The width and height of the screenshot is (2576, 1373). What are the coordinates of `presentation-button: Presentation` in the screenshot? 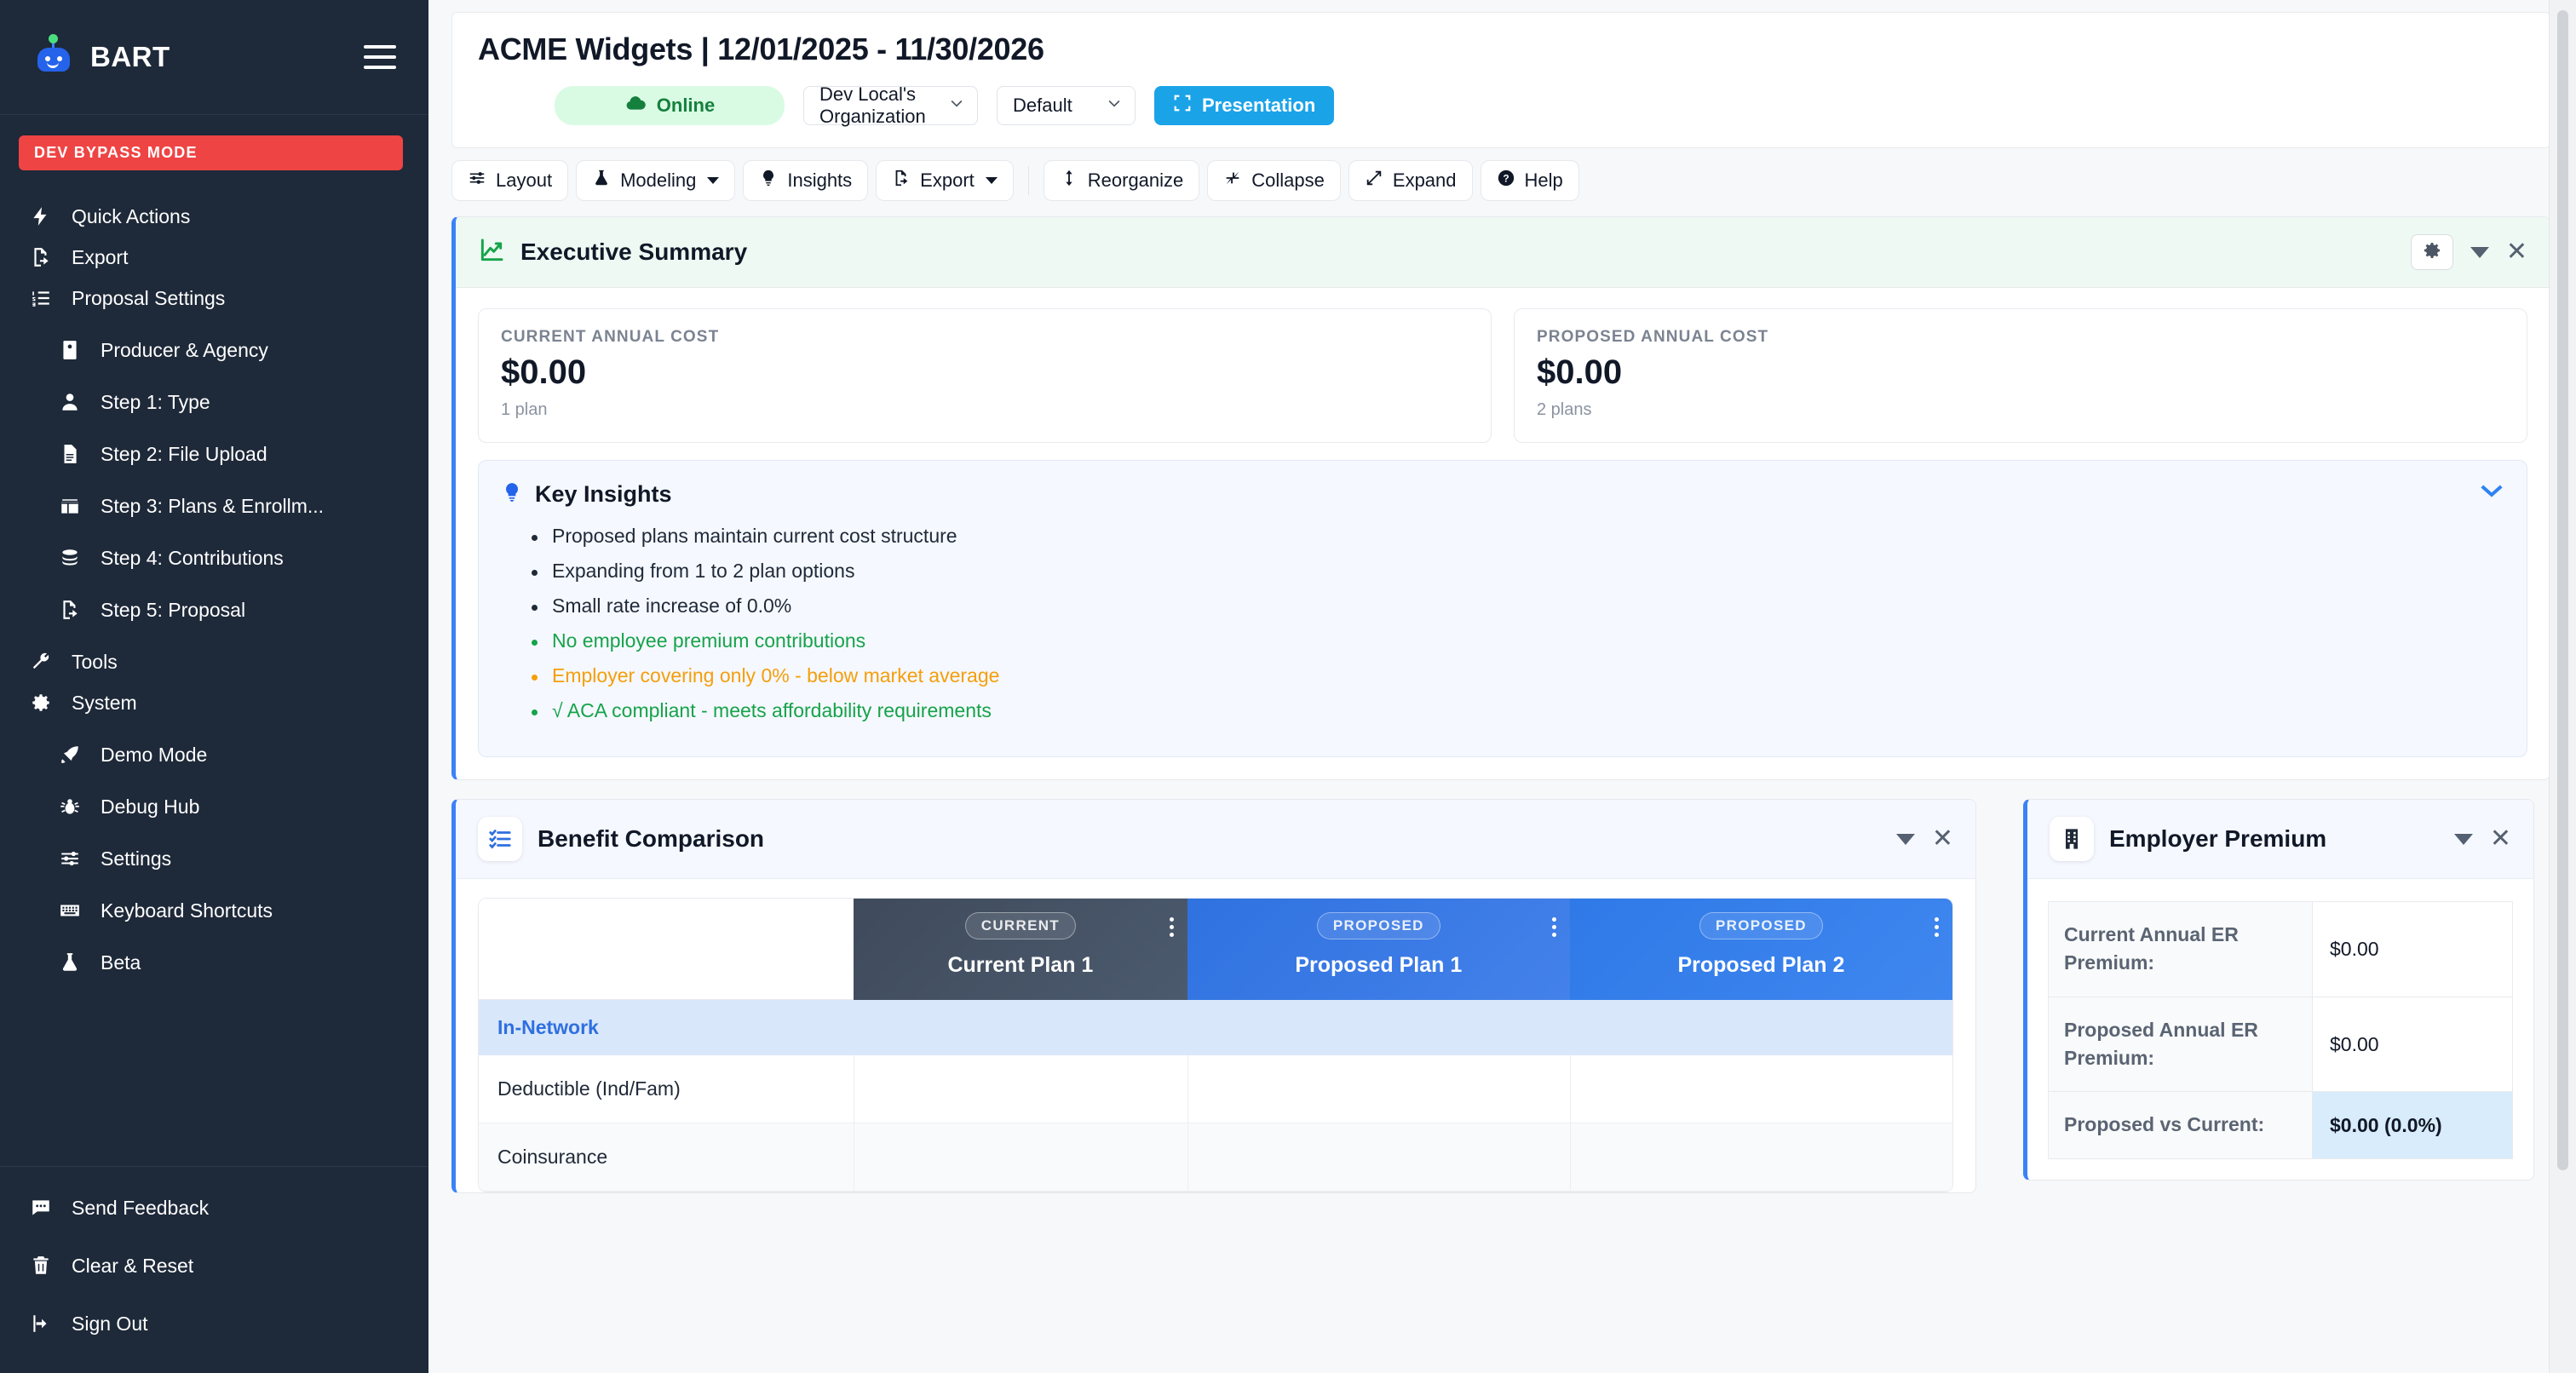 It's located at (1244, 105).